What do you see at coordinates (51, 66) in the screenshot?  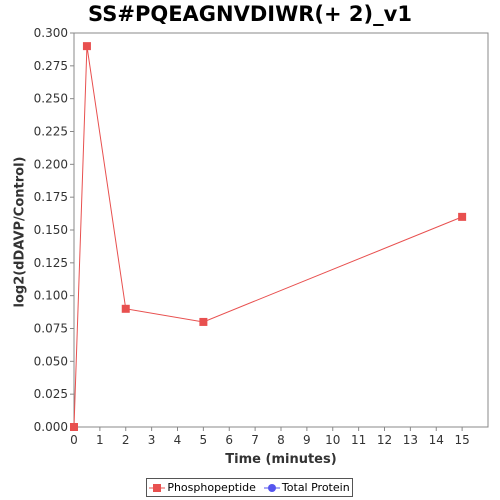 I see `y-tick-label: 0.275` at bounding box center [51, 66].